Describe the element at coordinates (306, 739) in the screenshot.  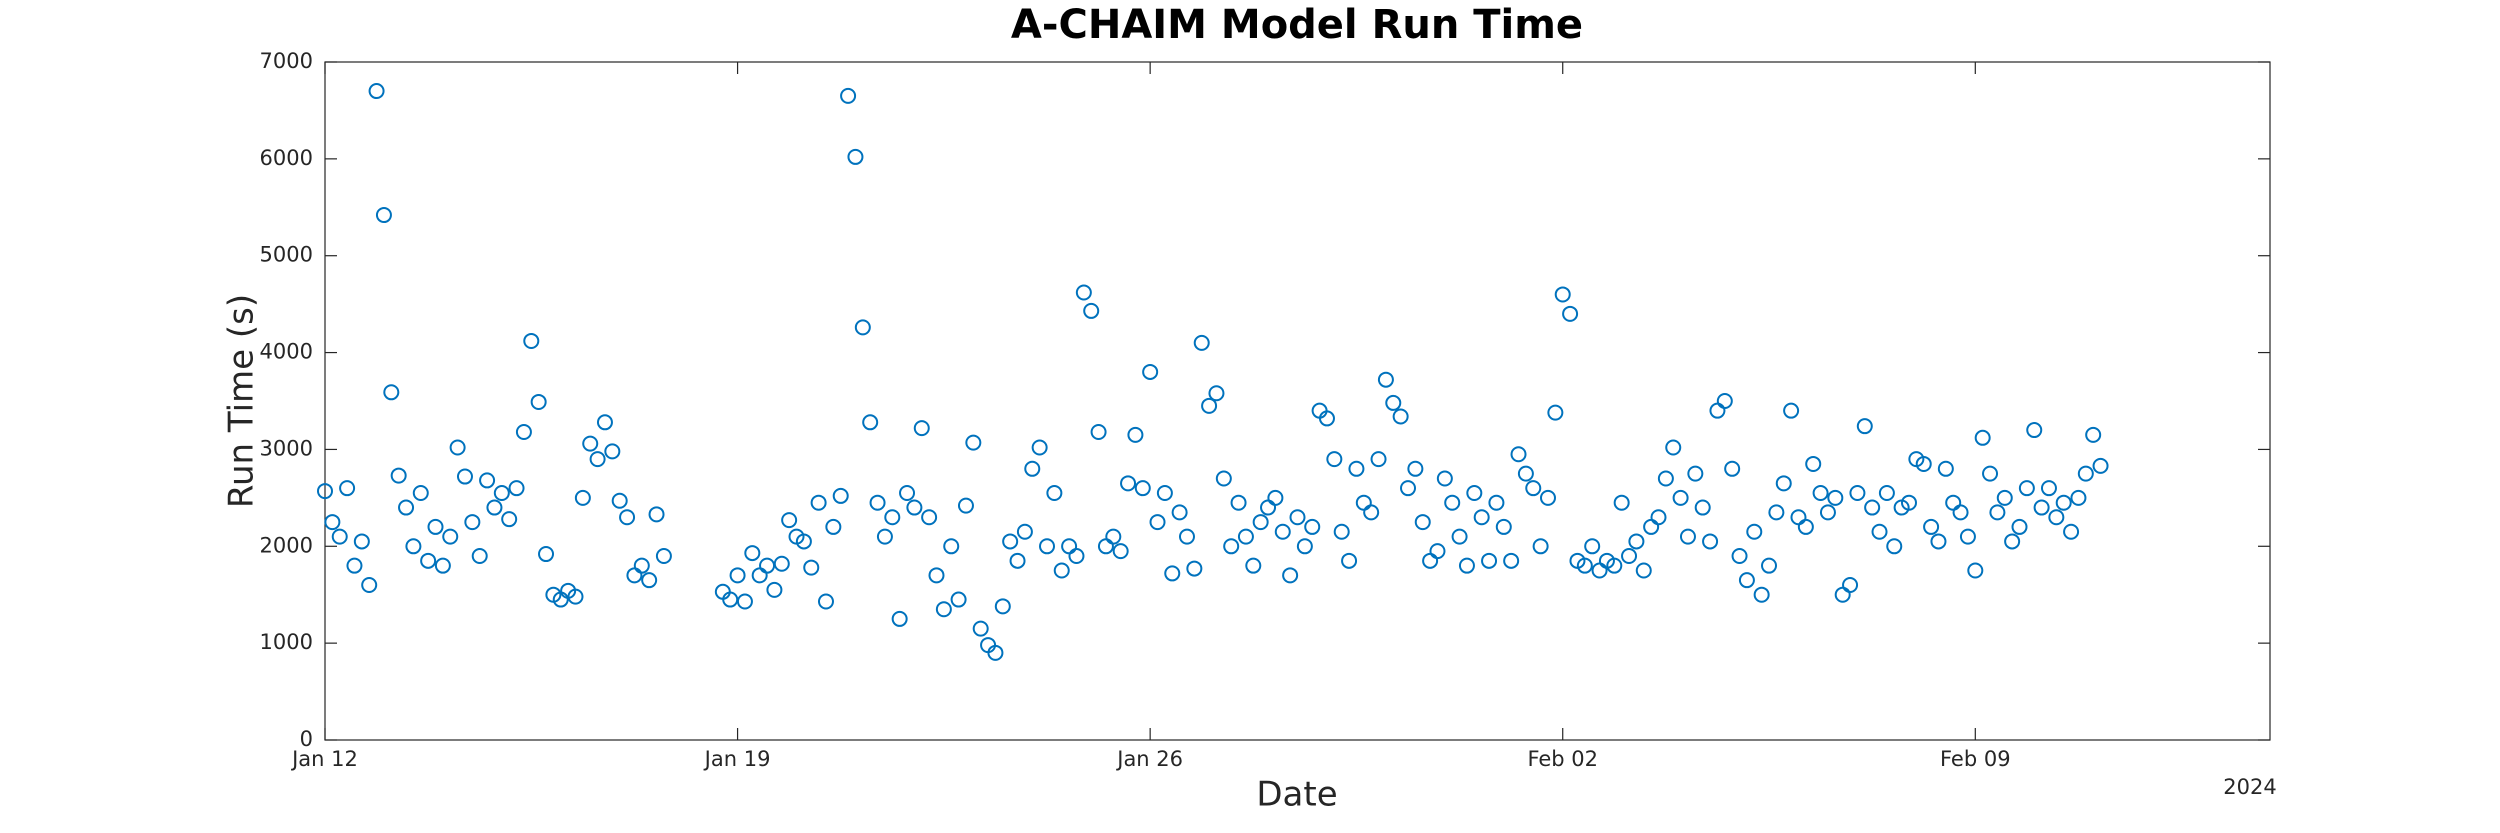
I see `y-tick-label: 0` at that location.